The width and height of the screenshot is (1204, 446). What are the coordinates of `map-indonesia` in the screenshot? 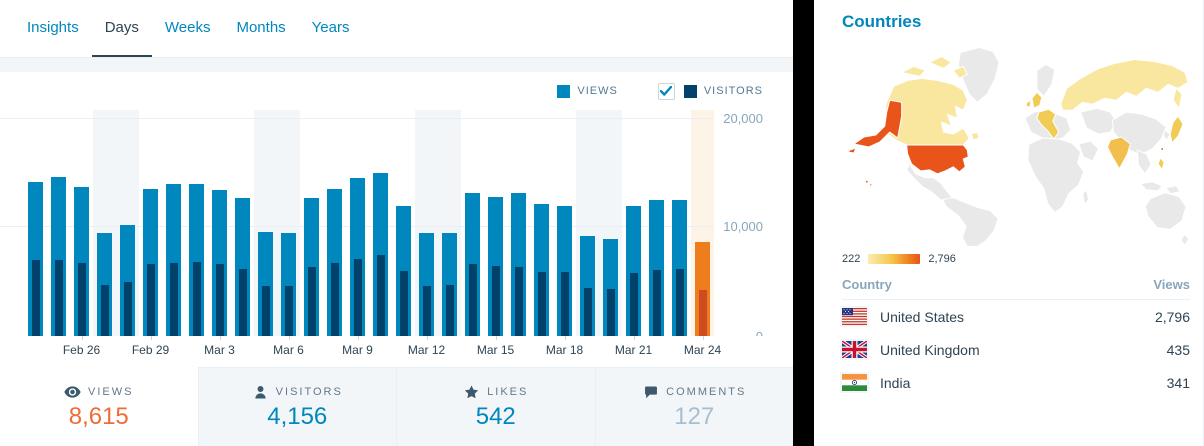 It's located at (1151, 186).